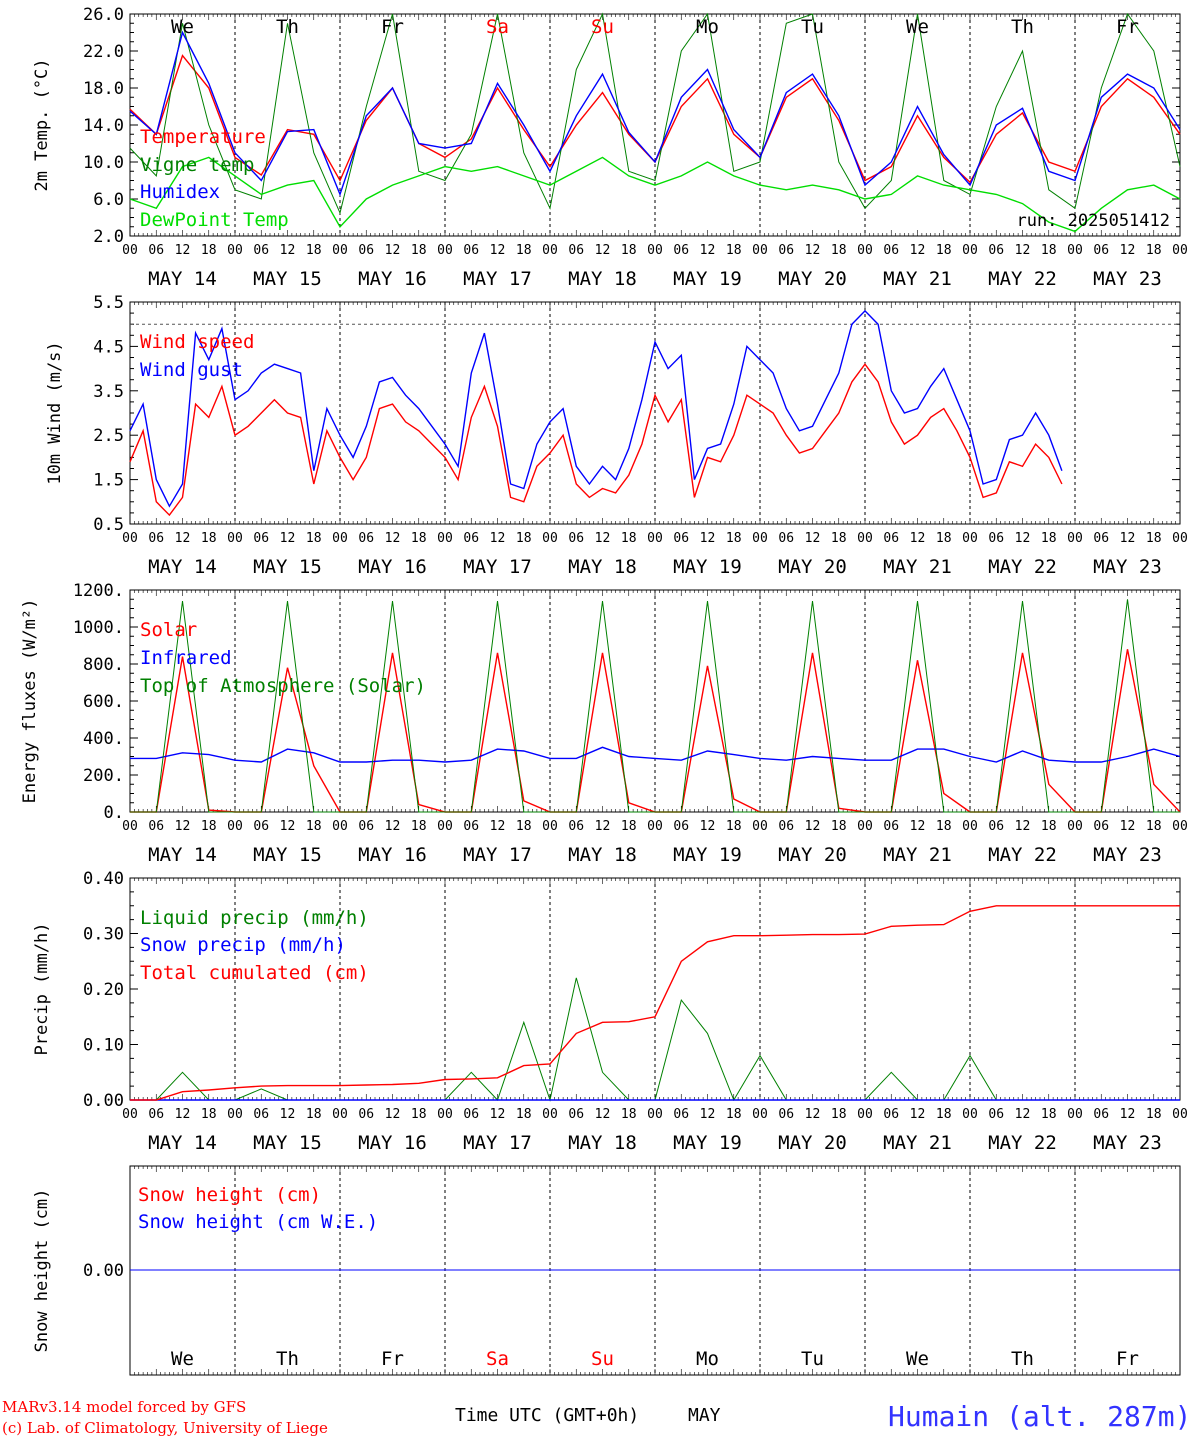 The image size is (1194, 1440). Describe the element at coordinates (1127, 1143) in the screenshot. I see `date-label: MAY 23` at that location.